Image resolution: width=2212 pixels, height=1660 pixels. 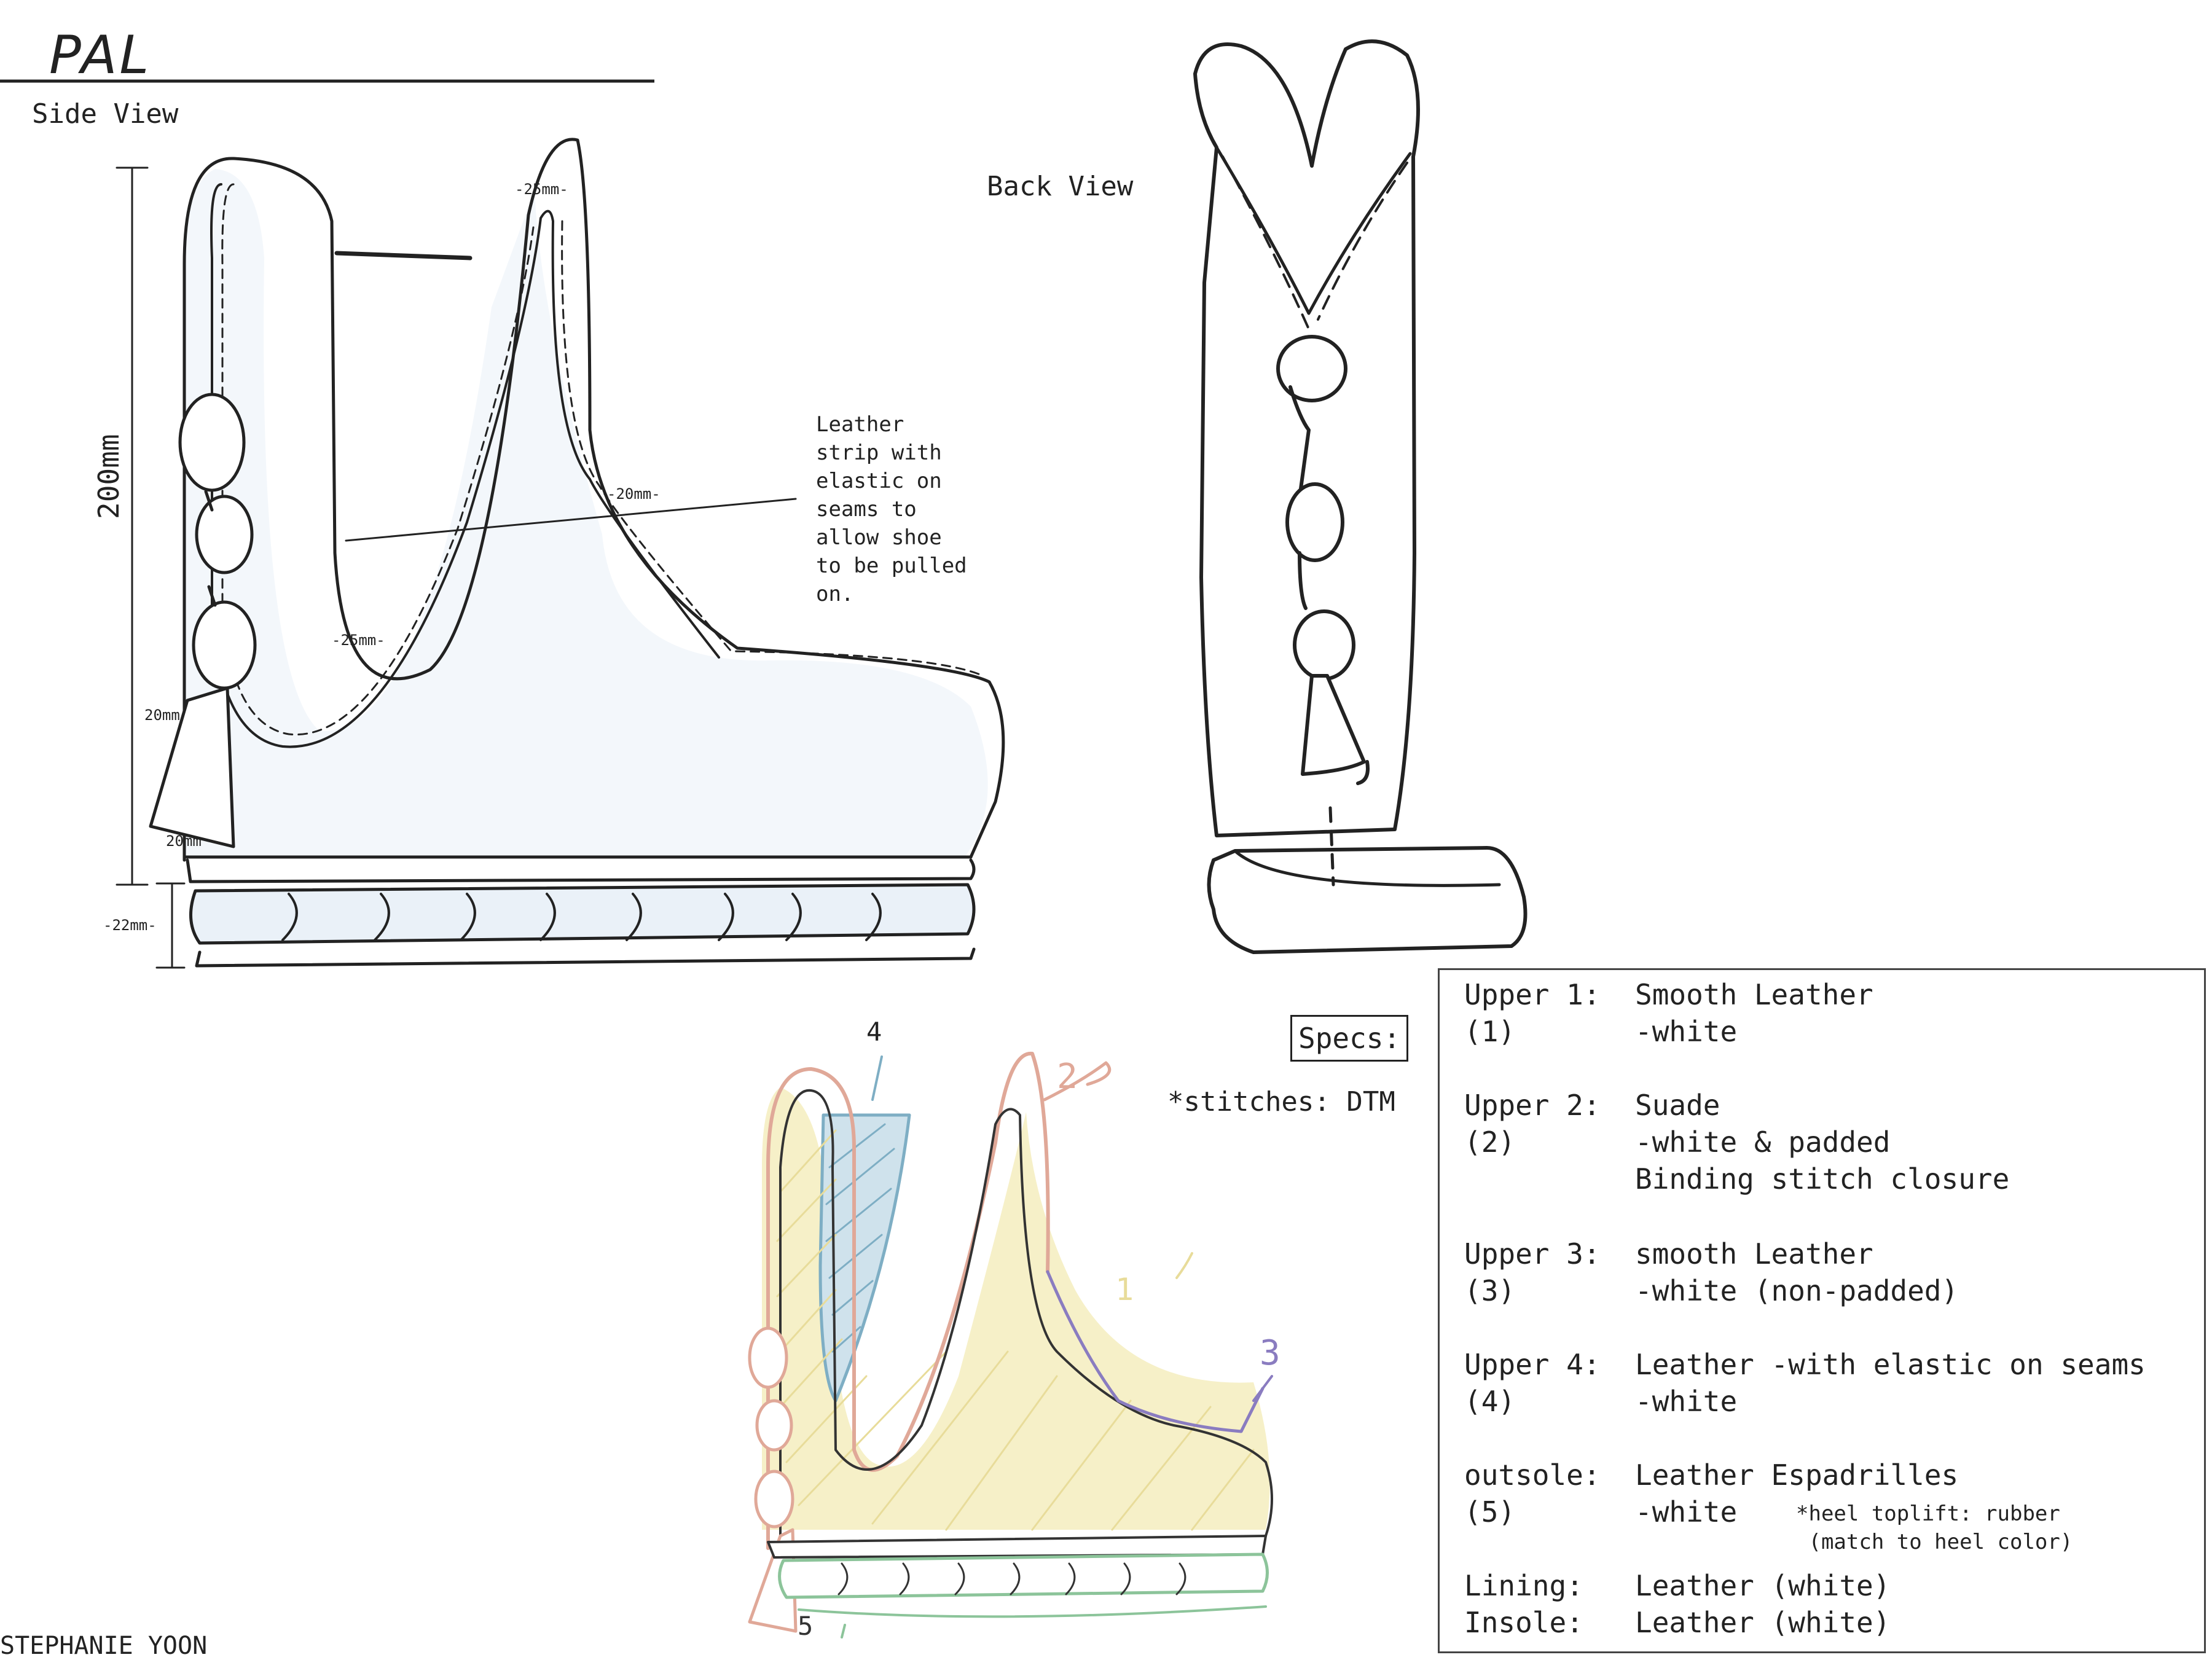 I want to click on spec-key: Upper 1: (1), so click(x=1532, y=1013).